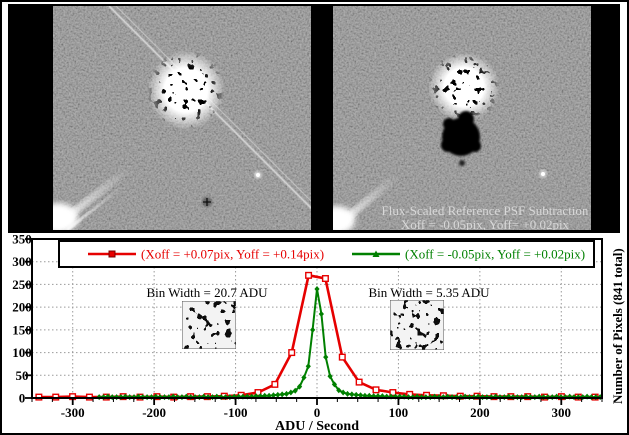 The image size is (629, 435). Describe the element at coordinates (22, 307) in the screenshot. I see `y-tick-label: 200` at that location.